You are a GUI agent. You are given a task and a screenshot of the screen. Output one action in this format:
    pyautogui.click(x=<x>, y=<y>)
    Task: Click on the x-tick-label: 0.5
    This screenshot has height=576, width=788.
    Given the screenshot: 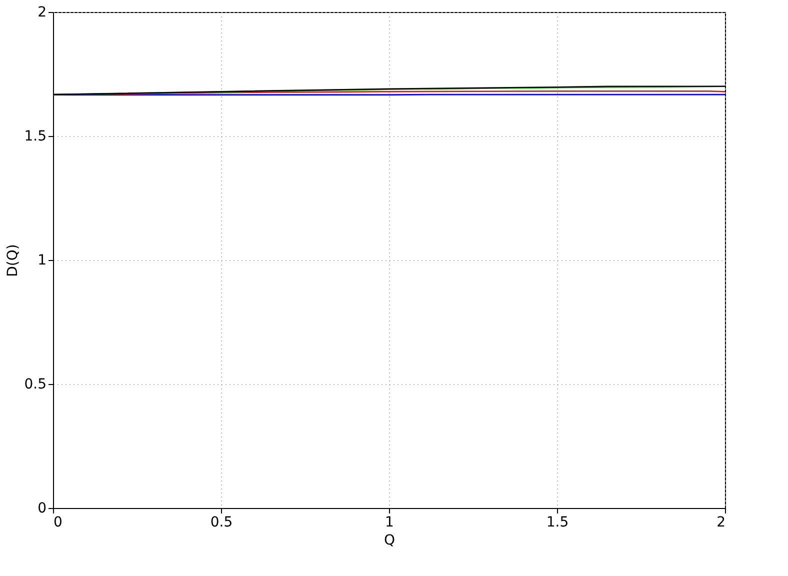 What is the action you would take?
    pyautogui.click(x=221, y=522)
    